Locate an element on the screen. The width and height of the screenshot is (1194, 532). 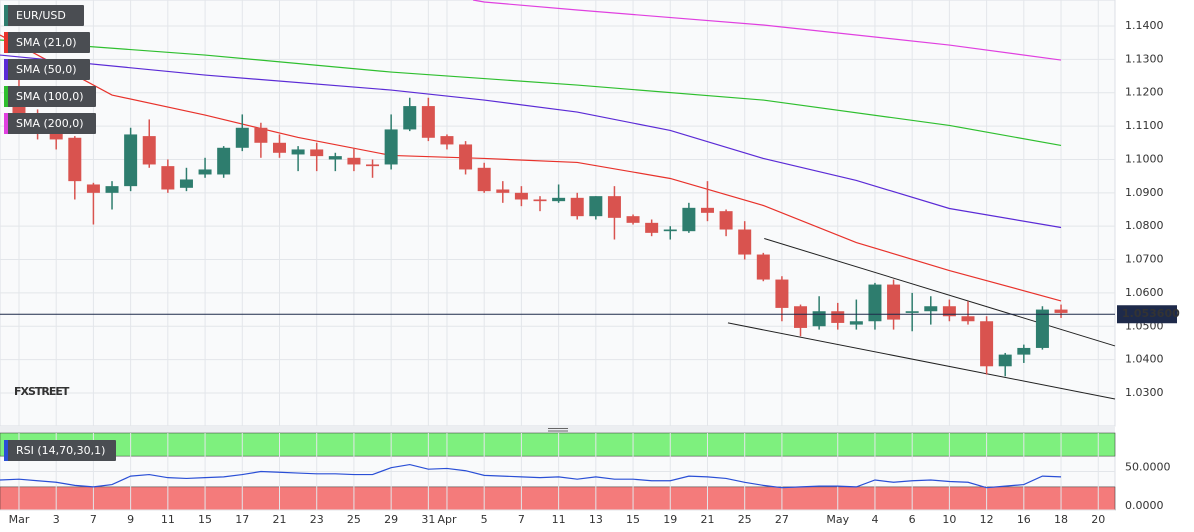
y-tick-label: 1.0300 is located at coordinates (1144, 392).